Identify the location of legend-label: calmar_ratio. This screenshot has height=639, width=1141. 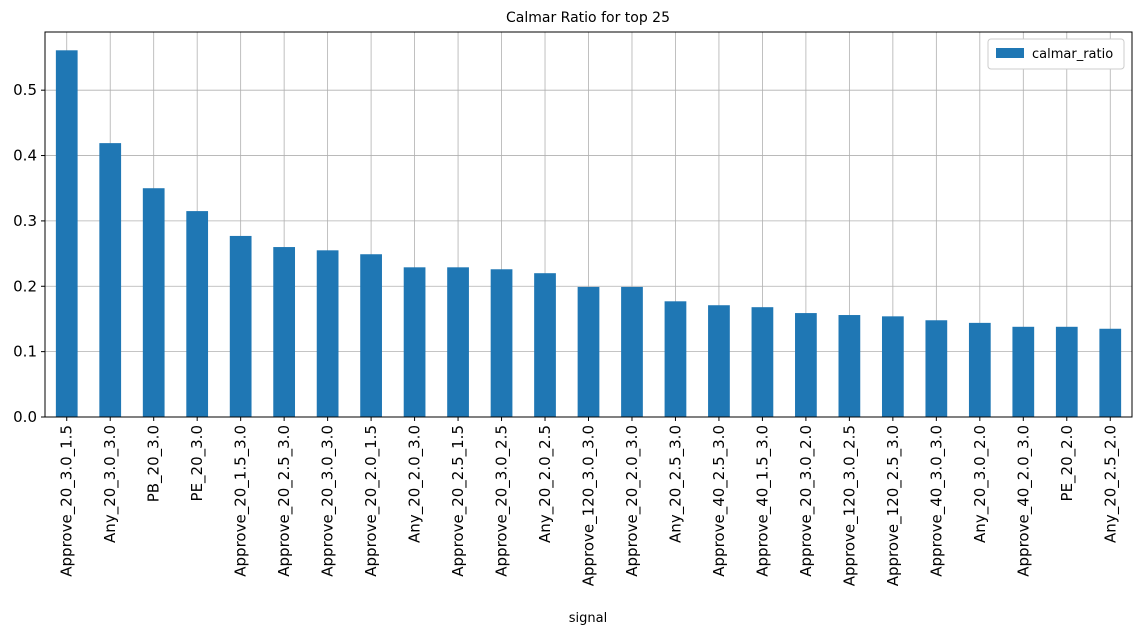
(1072, 54).